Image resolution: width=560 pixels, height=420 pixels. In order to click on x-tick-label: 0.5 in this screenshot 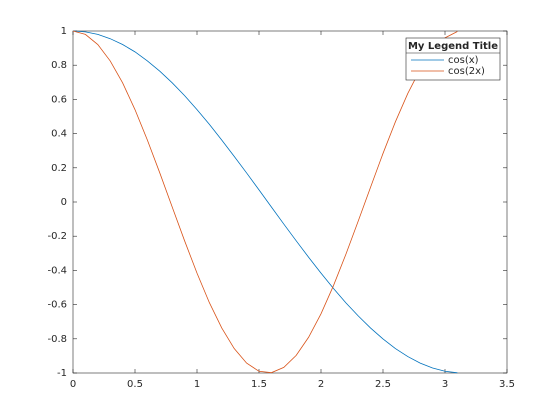, I will do `click(135, 384)`.